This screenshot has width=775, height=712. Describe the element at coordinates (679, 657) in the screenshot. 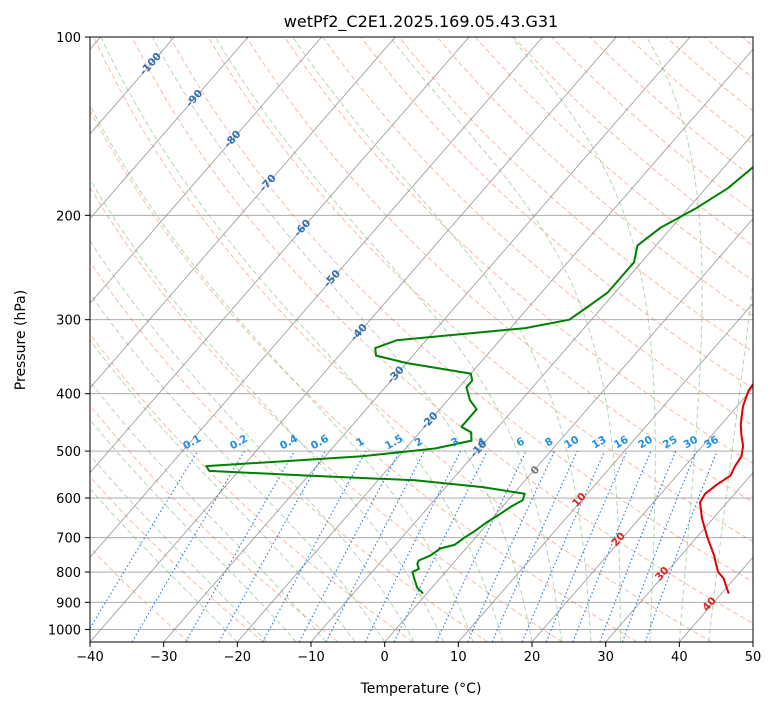

I see `x-tick-label: 40` at that location.